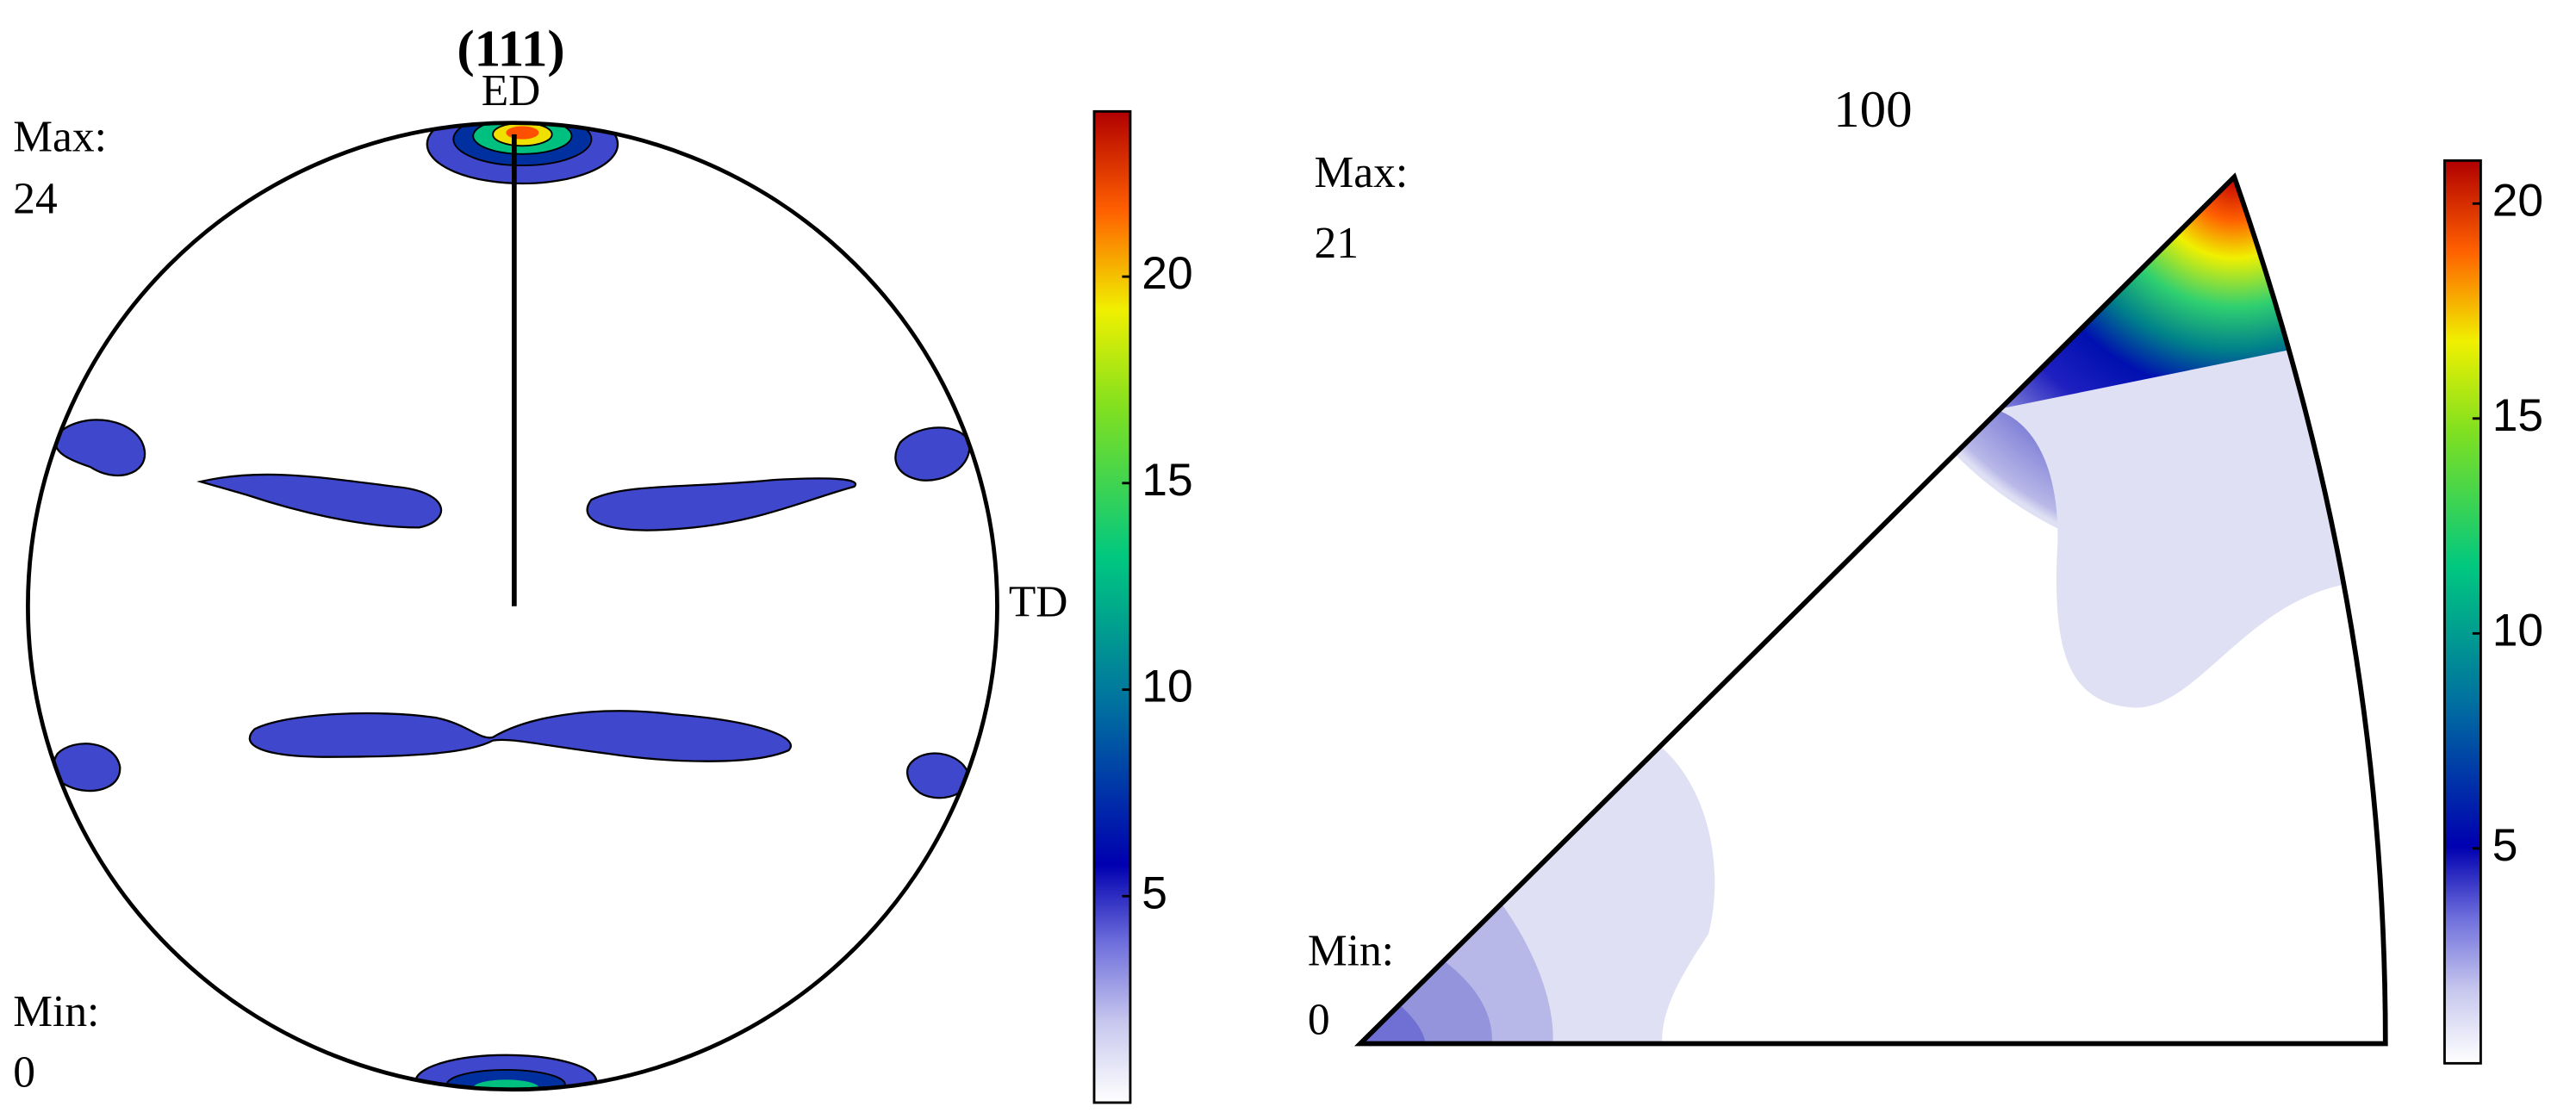 This screenshot has width=2576, height=1119. What do you see at coordinates (1337, 244) in the screenshot?
I see `max-value: 21` at bounding box center [1337, 244].